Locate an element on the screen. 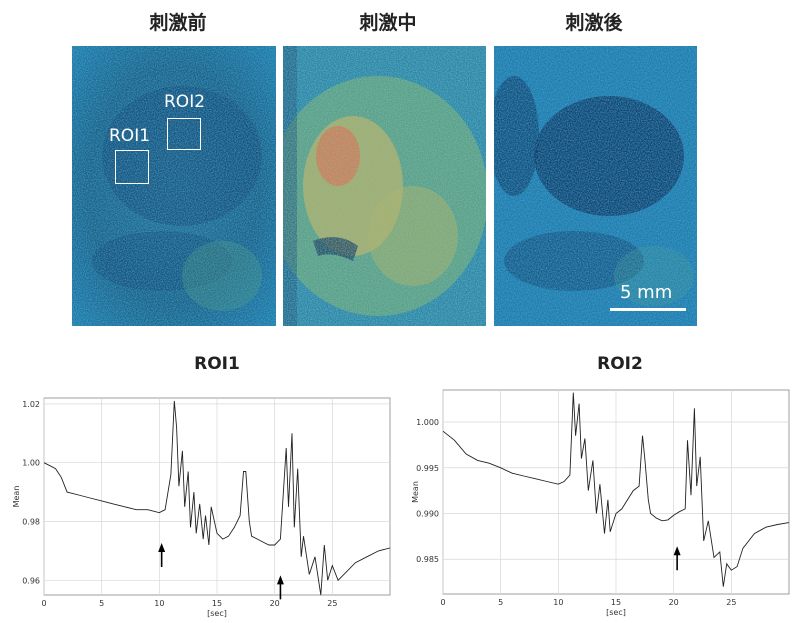 This screenshot has height=623, width=800. image-panel-before: ROI2 ROI1 is located at coordinates (174, 186).